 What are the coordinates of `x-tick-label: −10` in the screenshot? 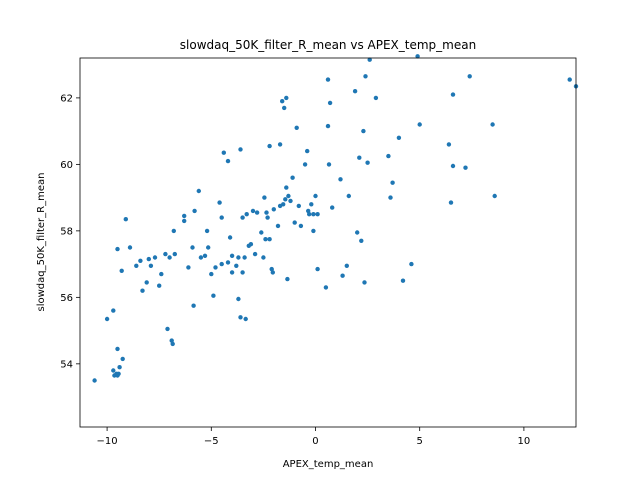 It's located at (107, 441).